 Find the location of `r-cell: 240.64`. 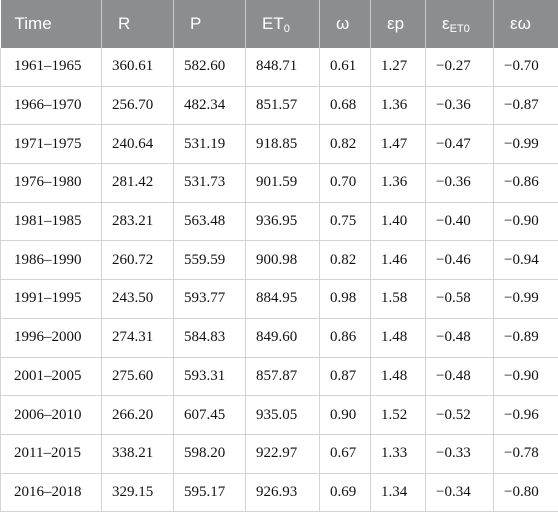

r-cell: 240.64 is located at coordinates (138, 144).